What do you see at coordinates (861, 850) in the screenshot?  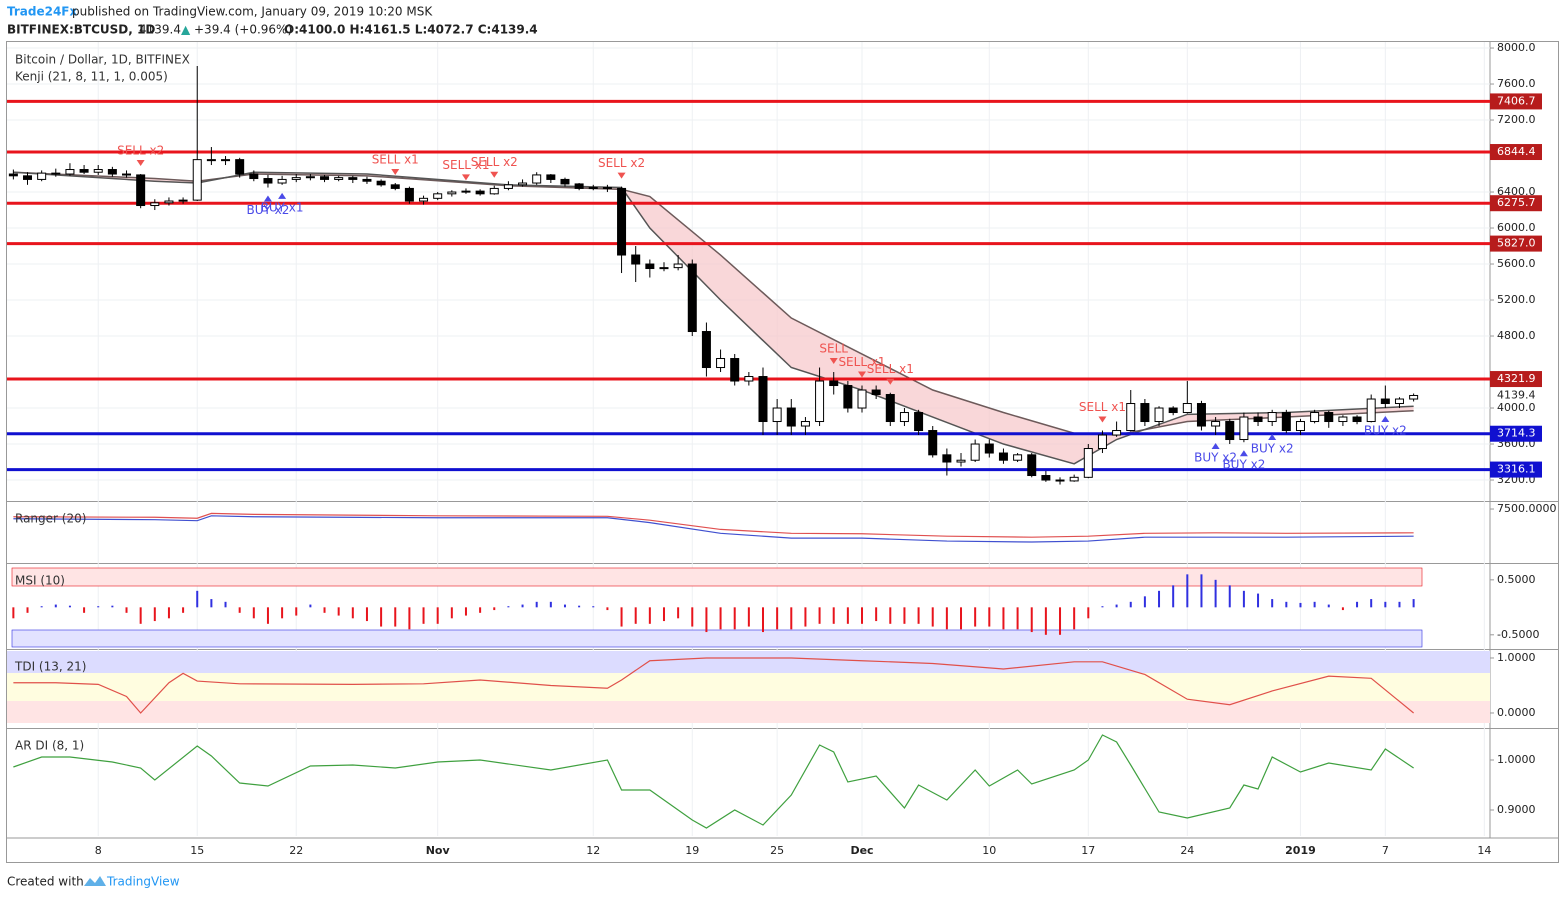 I see `x-tick-label: Dec` at bounding box center [861, 850].